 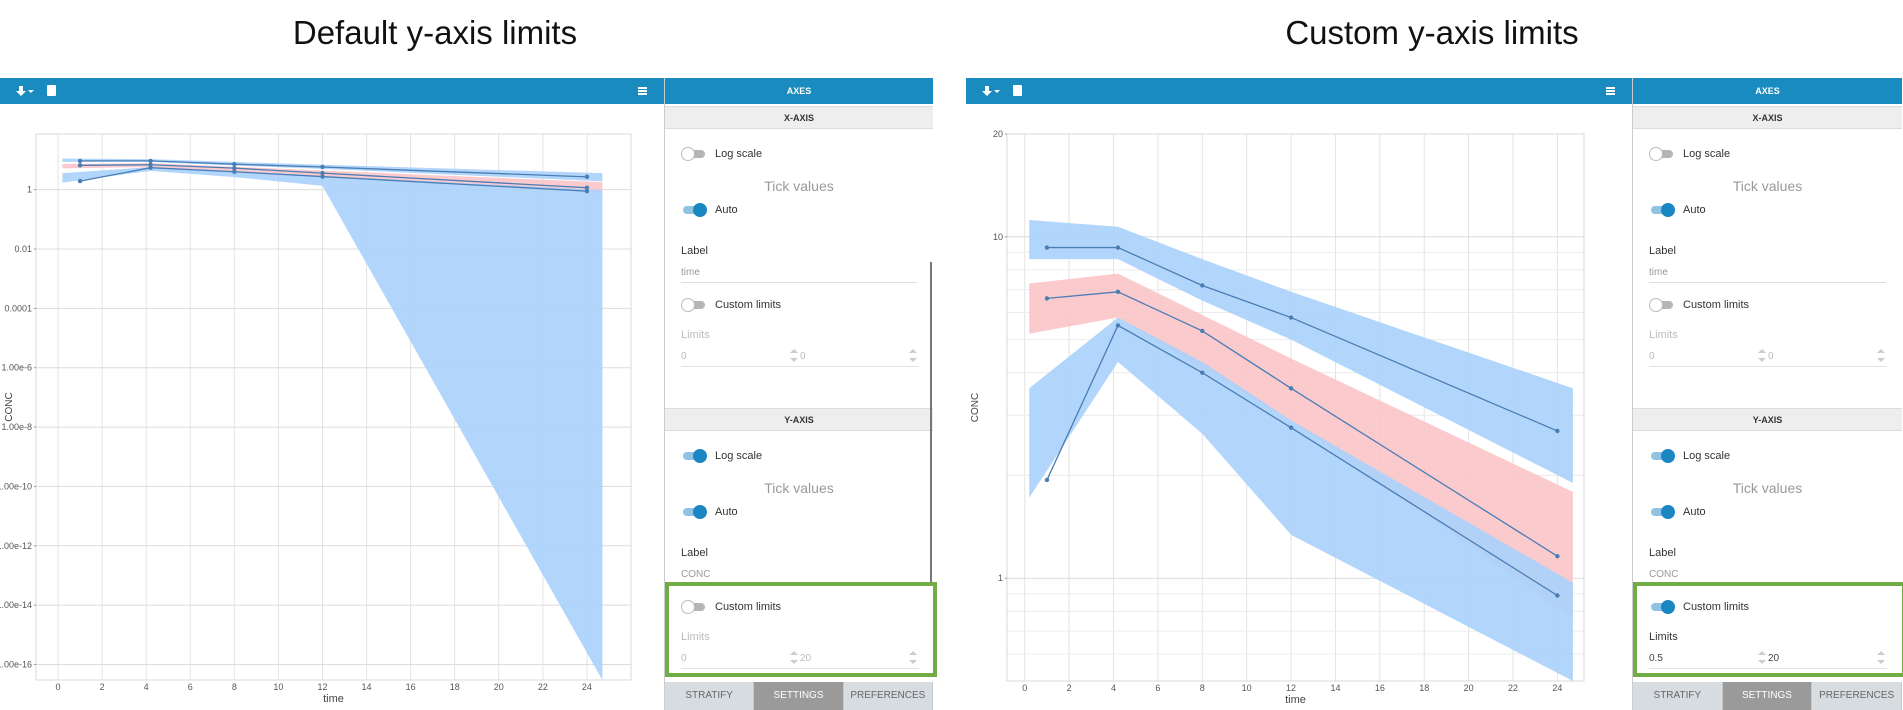 I want to click on interval-band, so click(x=1301, y=499).